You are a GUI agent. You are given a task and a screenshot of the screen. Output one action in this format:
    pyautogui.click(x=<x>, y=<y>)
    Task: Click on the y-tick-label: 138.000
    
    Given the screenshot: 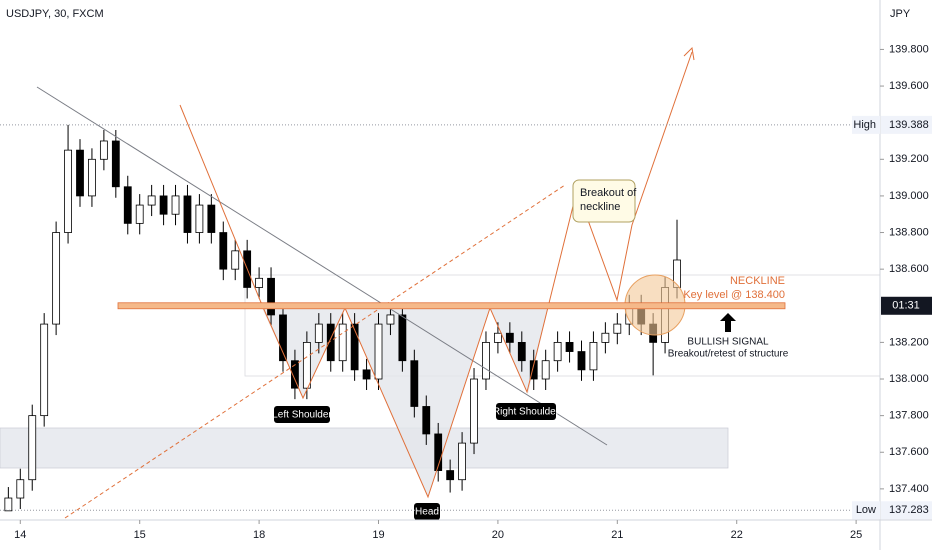 What is the action you would take?
    pyautogui.click(x=909, y=379)
    